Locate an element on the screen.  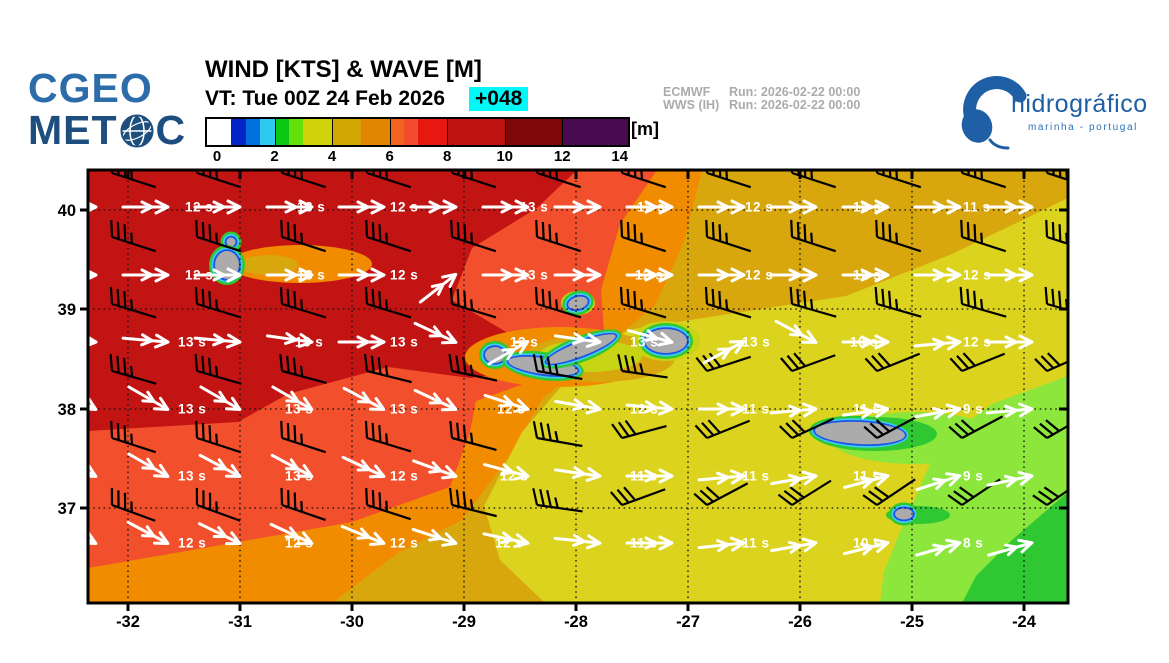
valid-time-line: VT: Tue 00Z 24 Feb 2026 +048 is located at coordinates (367, 99).